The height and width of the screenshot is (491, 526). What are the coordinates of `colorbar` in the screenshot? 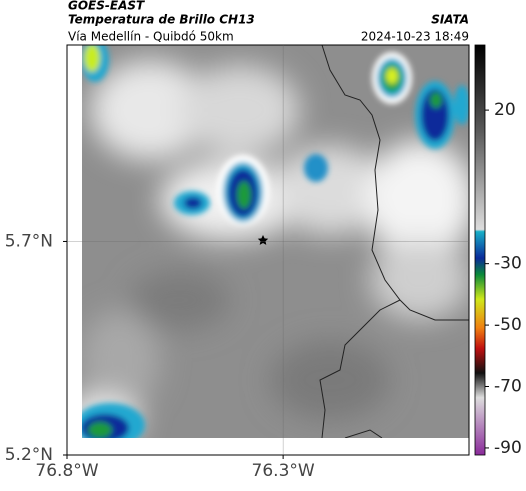 It's located at (480, 250).